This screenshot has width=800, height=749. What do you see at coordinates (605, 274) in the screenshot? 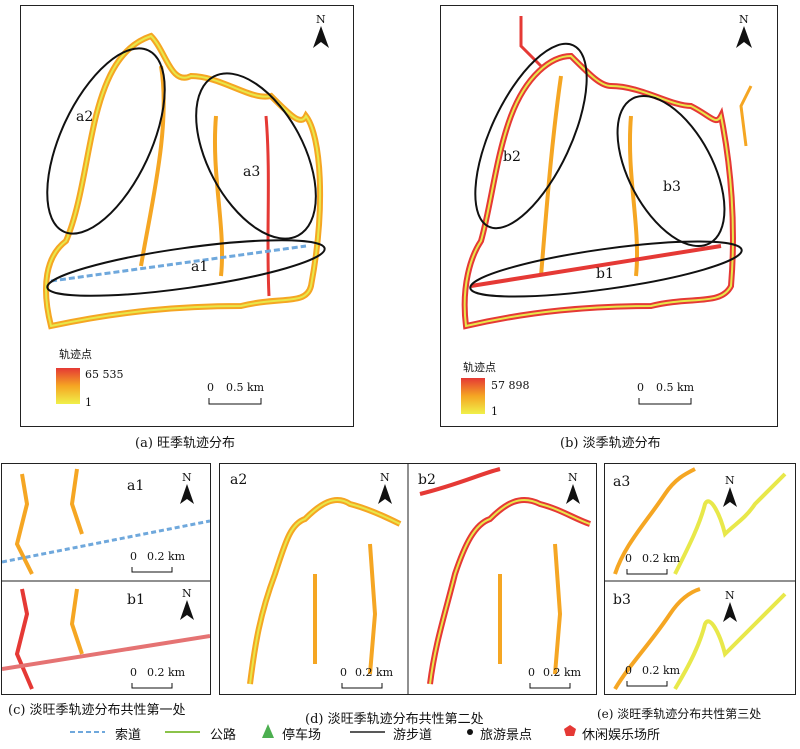
I see `region-b1-label: b1` at bounding box center [605, 274].